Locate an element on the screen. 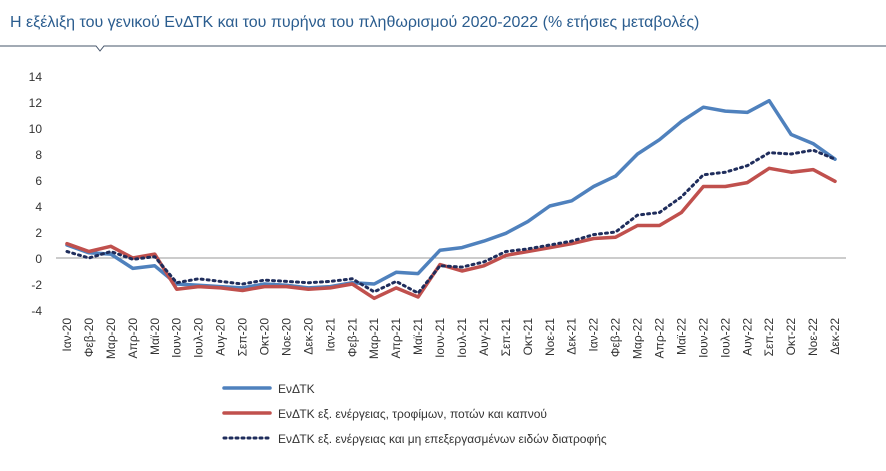 The width and height of the screenshot is (886, 471). x-tick-label: Αυγ-21 is located at coordinates (484, 337).